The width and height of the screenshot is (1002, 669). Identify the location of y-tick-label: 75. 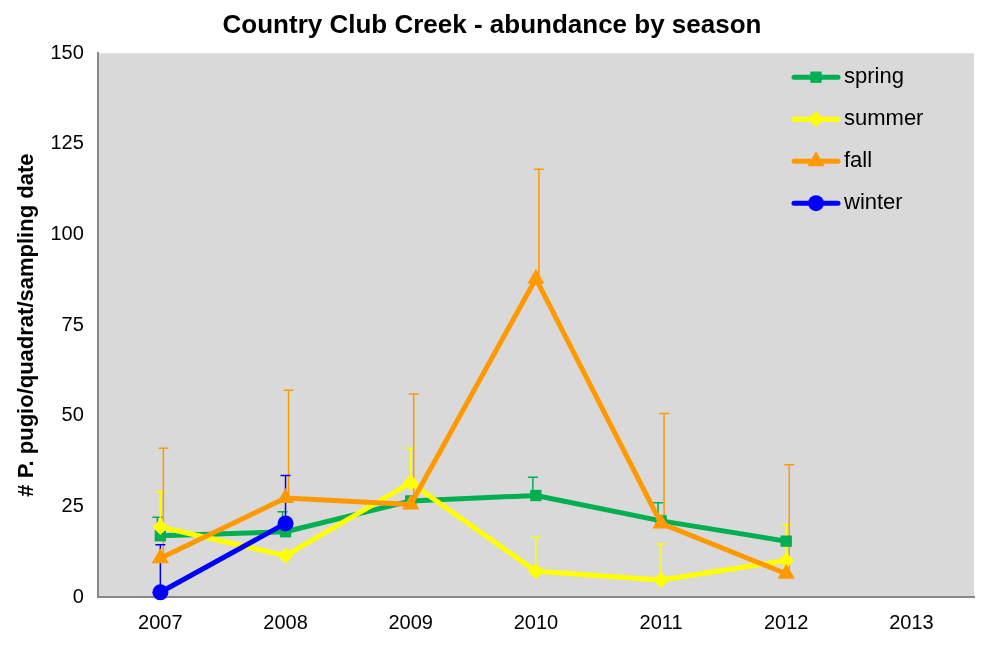
(72, 323).